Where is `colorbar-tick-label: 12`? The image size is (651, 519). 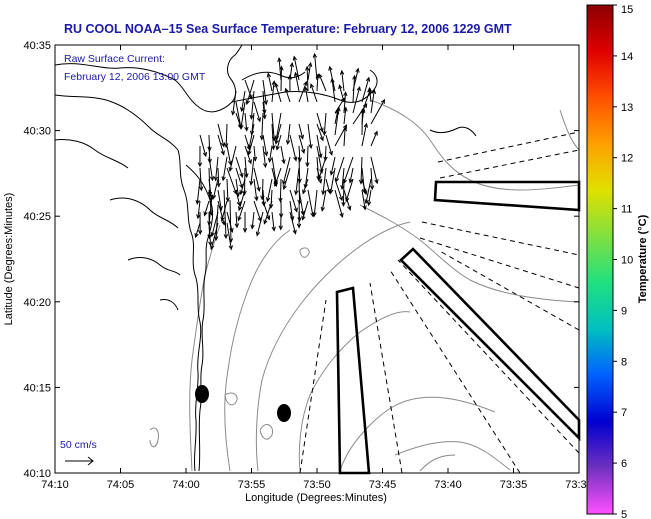 colorbar-tick-label: 12 is located at coordinates (627, 159).